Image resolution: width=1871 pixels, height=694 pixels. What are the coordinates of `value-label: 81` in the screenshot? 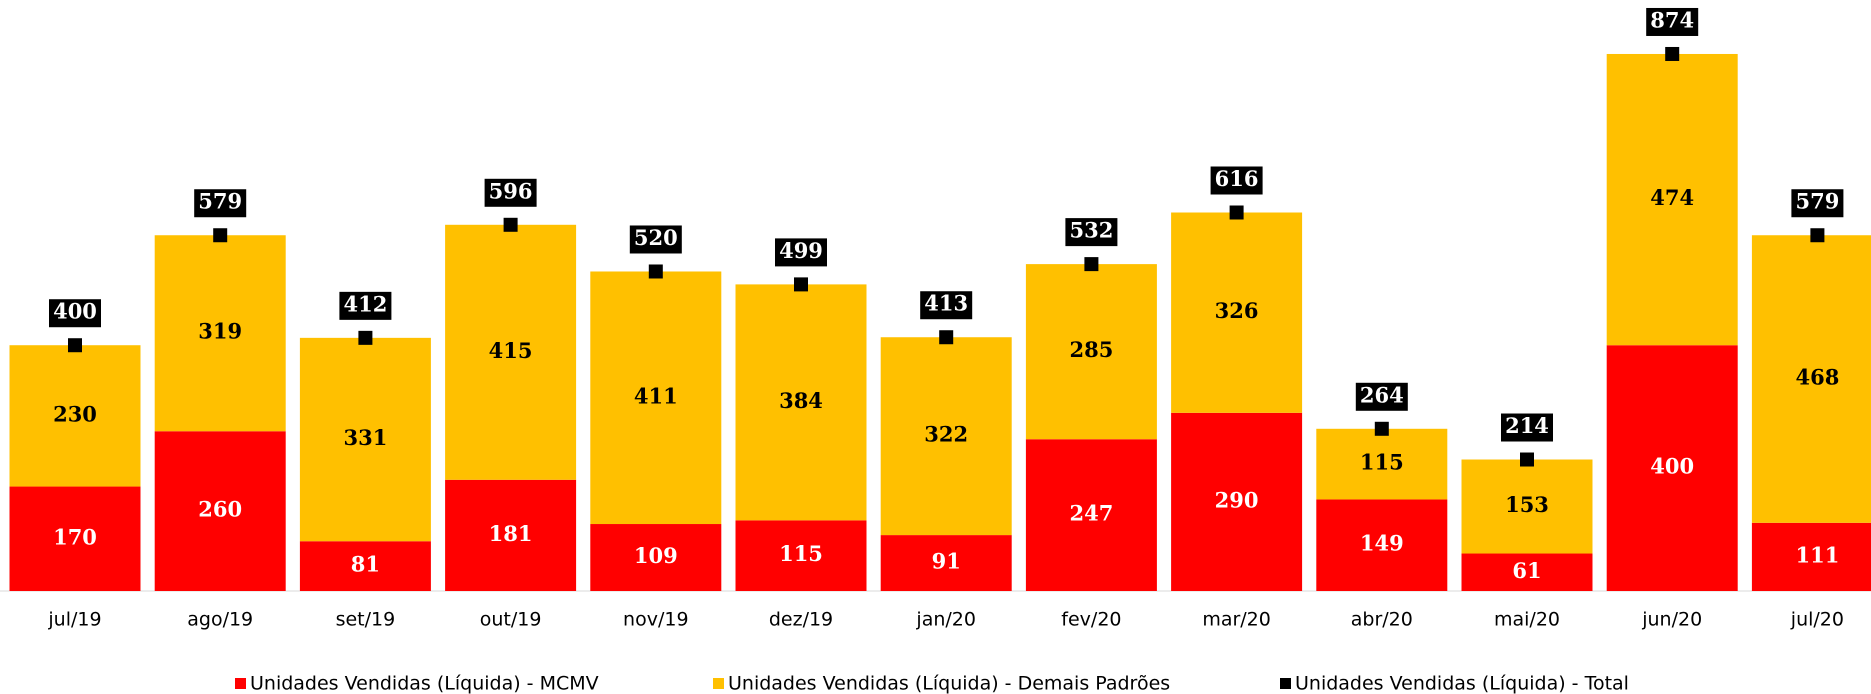 It's located at (365, 564).